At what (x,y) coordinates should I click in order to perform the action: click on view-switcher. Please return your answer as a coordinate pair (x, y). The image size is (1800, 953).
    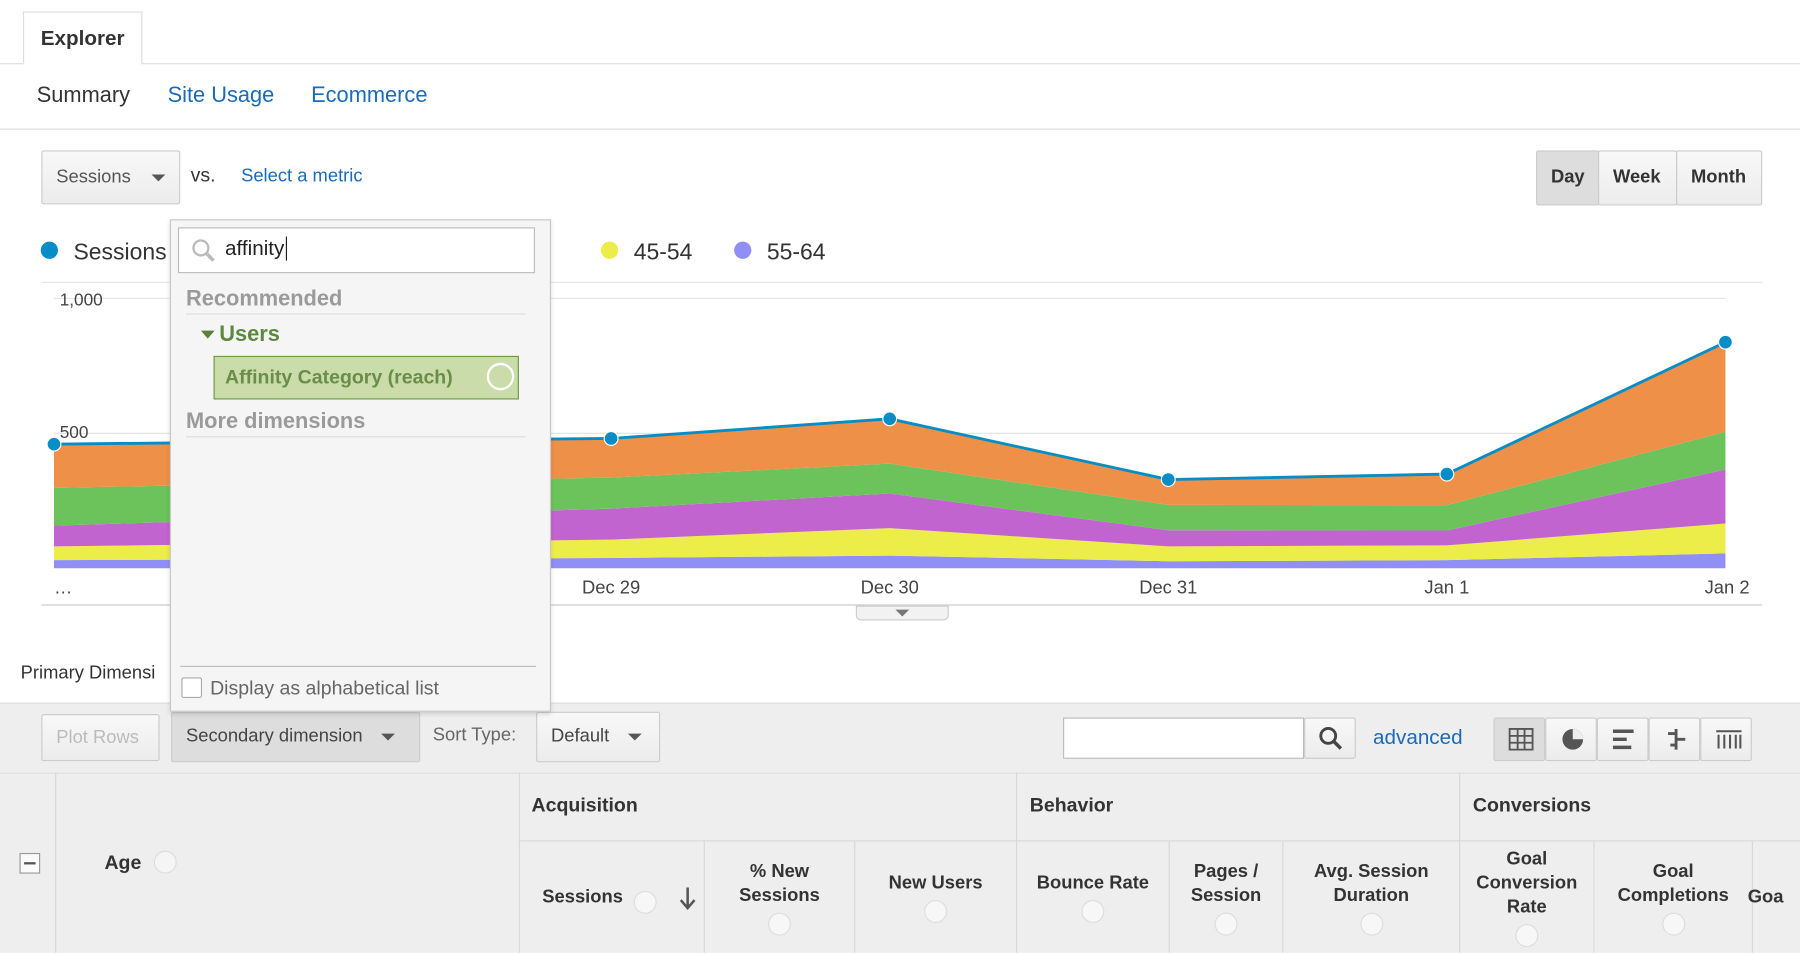
    Looking at the image, I should click on (1622, 739).